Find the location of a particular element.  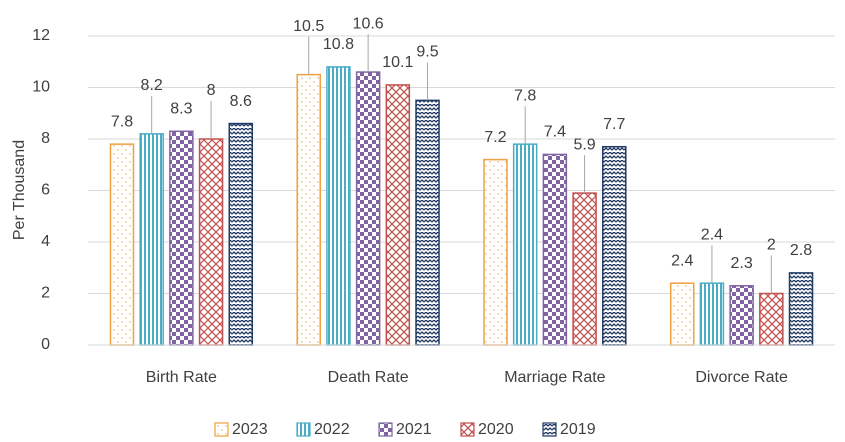

y-tick-label: 4 is located at coordinates (45, 241).